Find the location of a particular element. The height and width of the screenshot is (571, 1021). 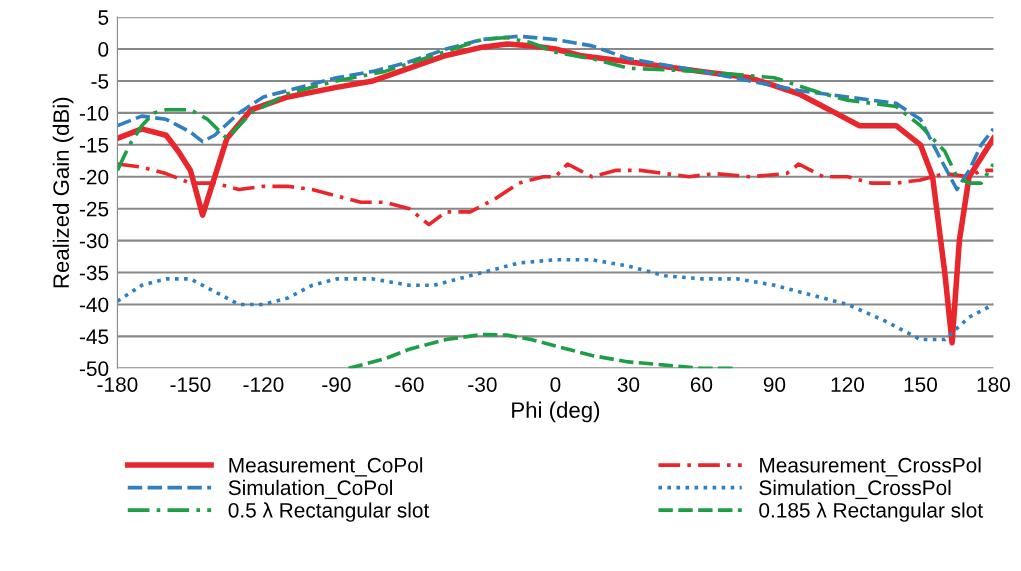

x-tick-label: 0 is located at coordinates (555, 384).